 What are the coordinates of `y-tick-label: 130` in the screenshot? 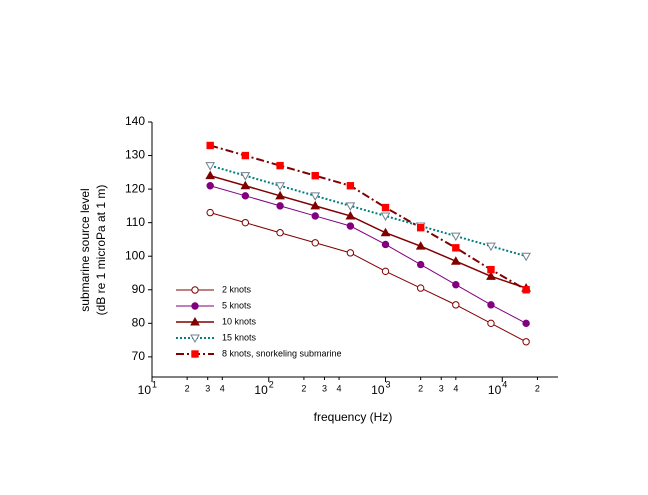 It's located at (135, 155).